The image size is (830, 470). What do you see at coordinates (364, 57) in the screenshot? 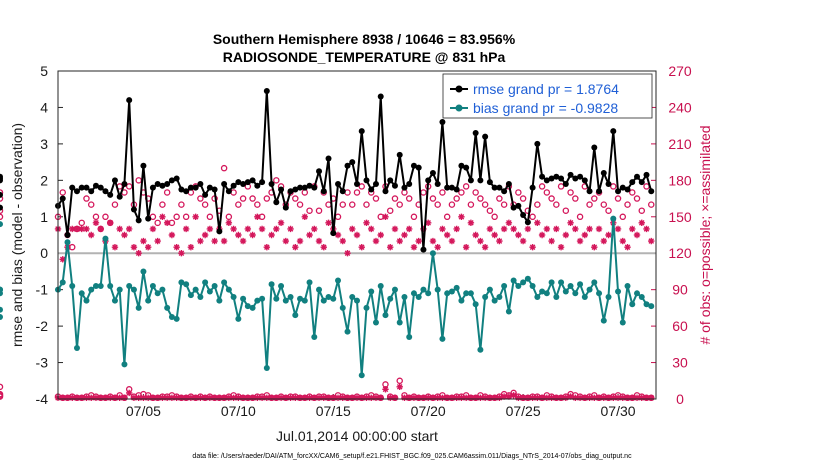
I see `chart-title-line2: RADIOSONDE_TEMPERATURE @ 831 hPa` at bounding box center [364, 57].